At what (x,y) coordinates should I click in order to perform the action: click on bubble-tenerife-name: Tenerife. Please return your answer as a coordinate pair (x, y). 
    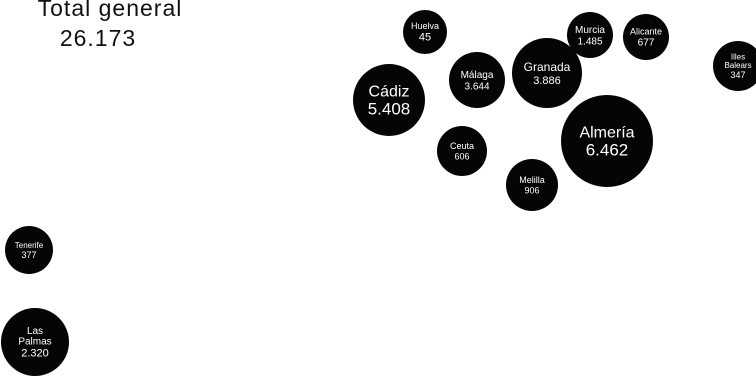
    Looking at the image, I should click on (29, 245).